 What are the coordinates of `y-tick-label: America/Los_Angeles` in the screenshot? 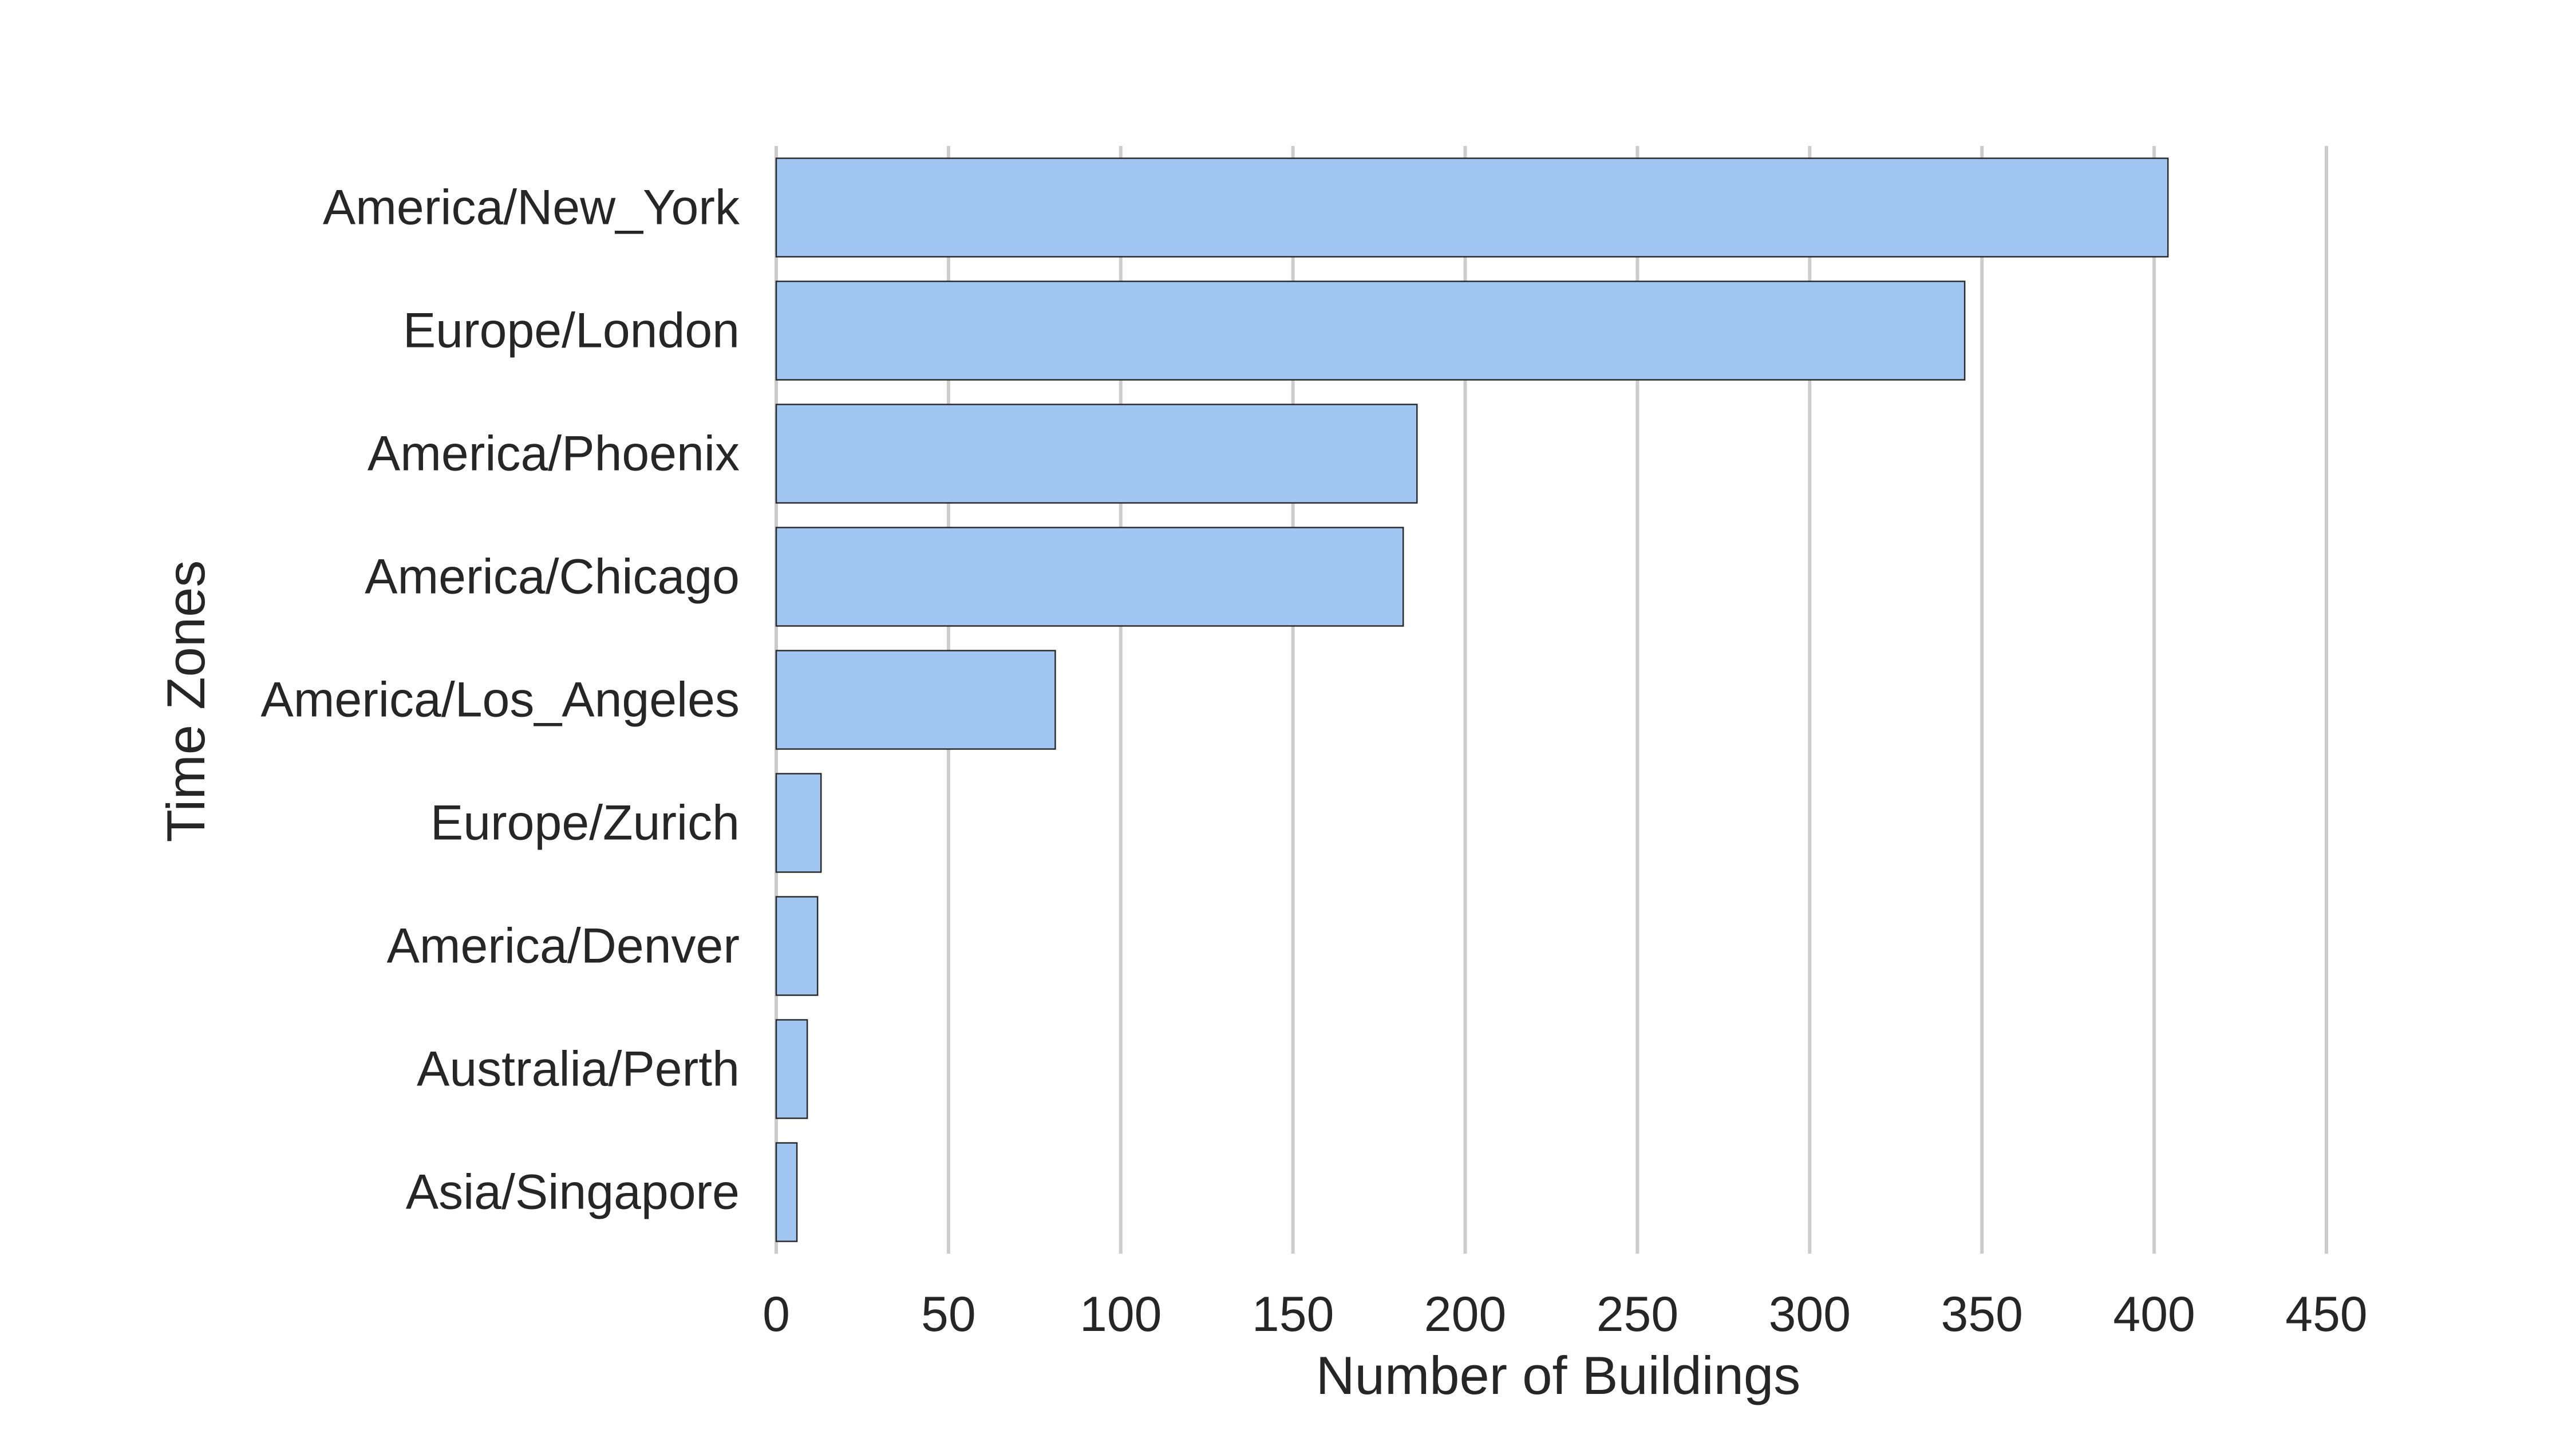 It's located at (500, 700).